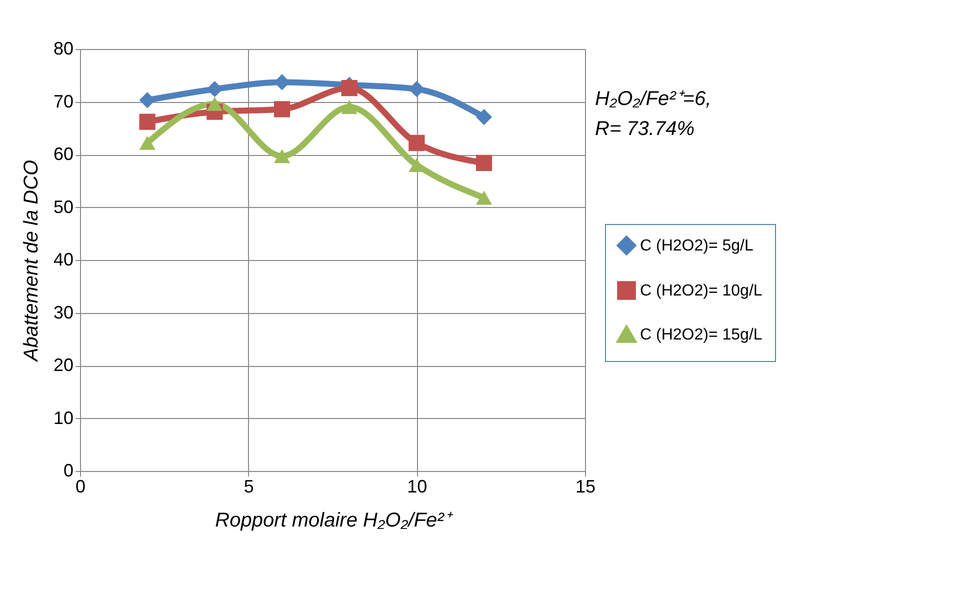 The width and height of the screenshot is (960, 600). Describe the element at coordinates (63, 312) in the screenshot. I see `y-tick-label: 30` at that location.